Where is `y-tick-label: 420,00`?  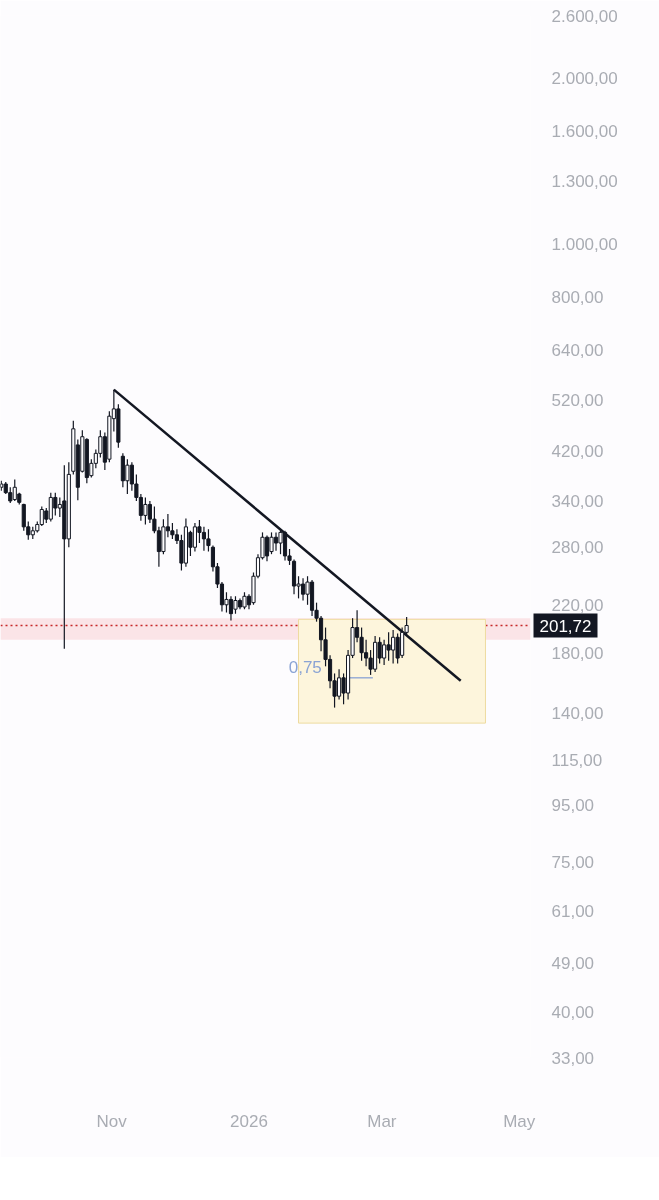 y-tick-label: 420,00 is located at coordinates (577, 451).